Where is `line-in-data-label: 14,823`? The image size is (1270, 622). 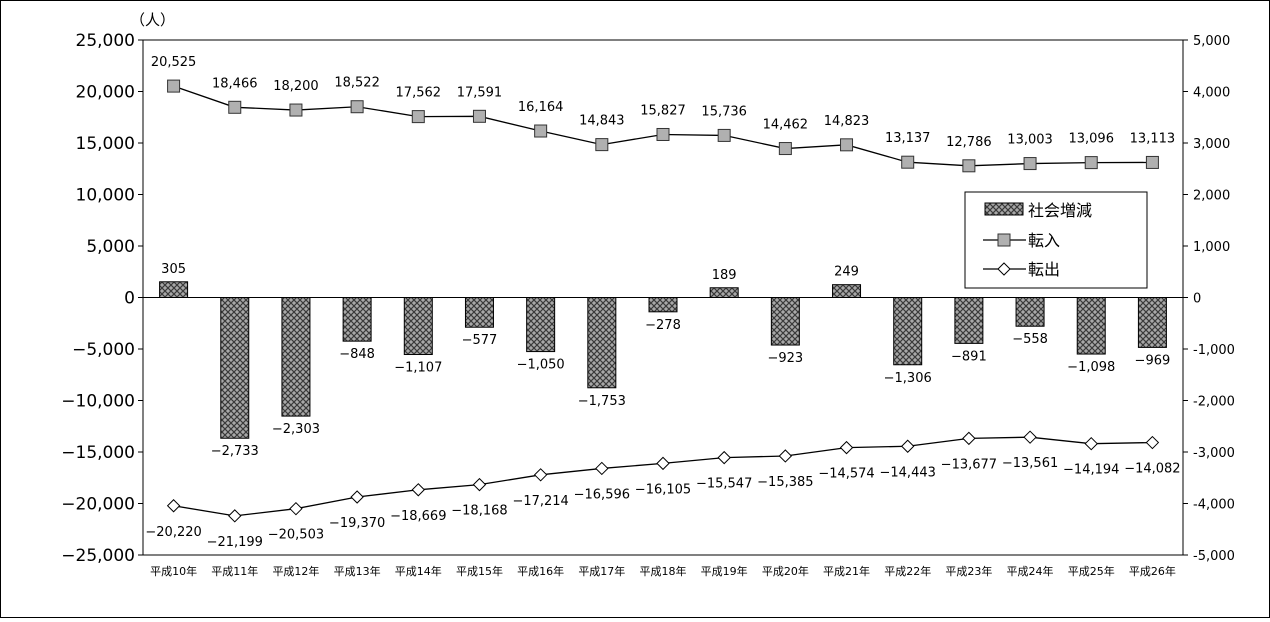
line-in-data-label: 14,823 is located at coordinates (847, 121).